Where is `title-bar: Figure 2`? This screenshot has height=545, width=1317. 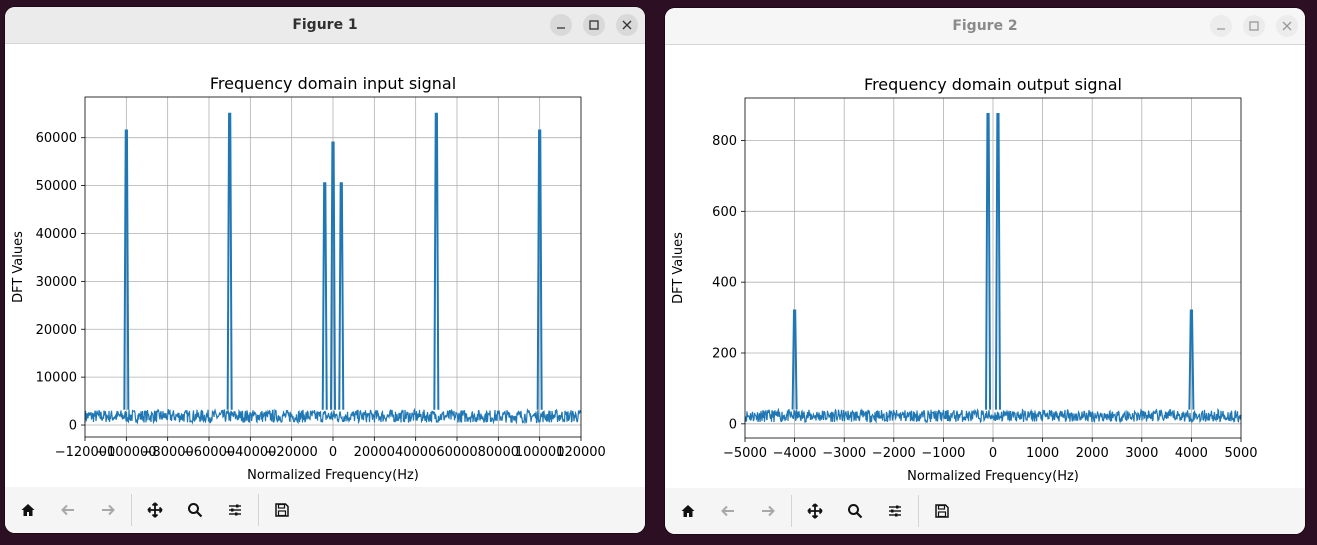
title-bar: Figure 2 is located at coordinates (985, 26).